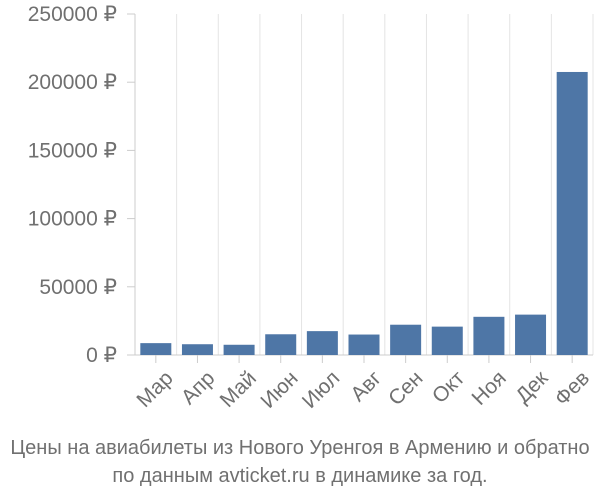 The width and height of the screenshot is (600, 500). Describe the element at coordinates (489, 335) in the screenshot. I see `bar-Ноя` at that location.